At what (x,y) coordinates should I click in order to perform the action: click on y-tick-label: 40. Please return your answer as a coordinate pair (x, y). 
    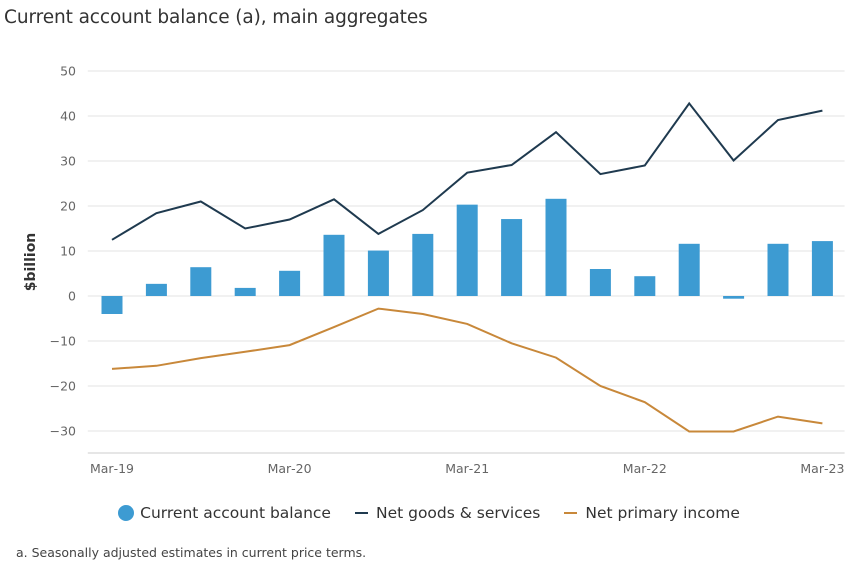
    Looking at the image, I should click on (68, 116).